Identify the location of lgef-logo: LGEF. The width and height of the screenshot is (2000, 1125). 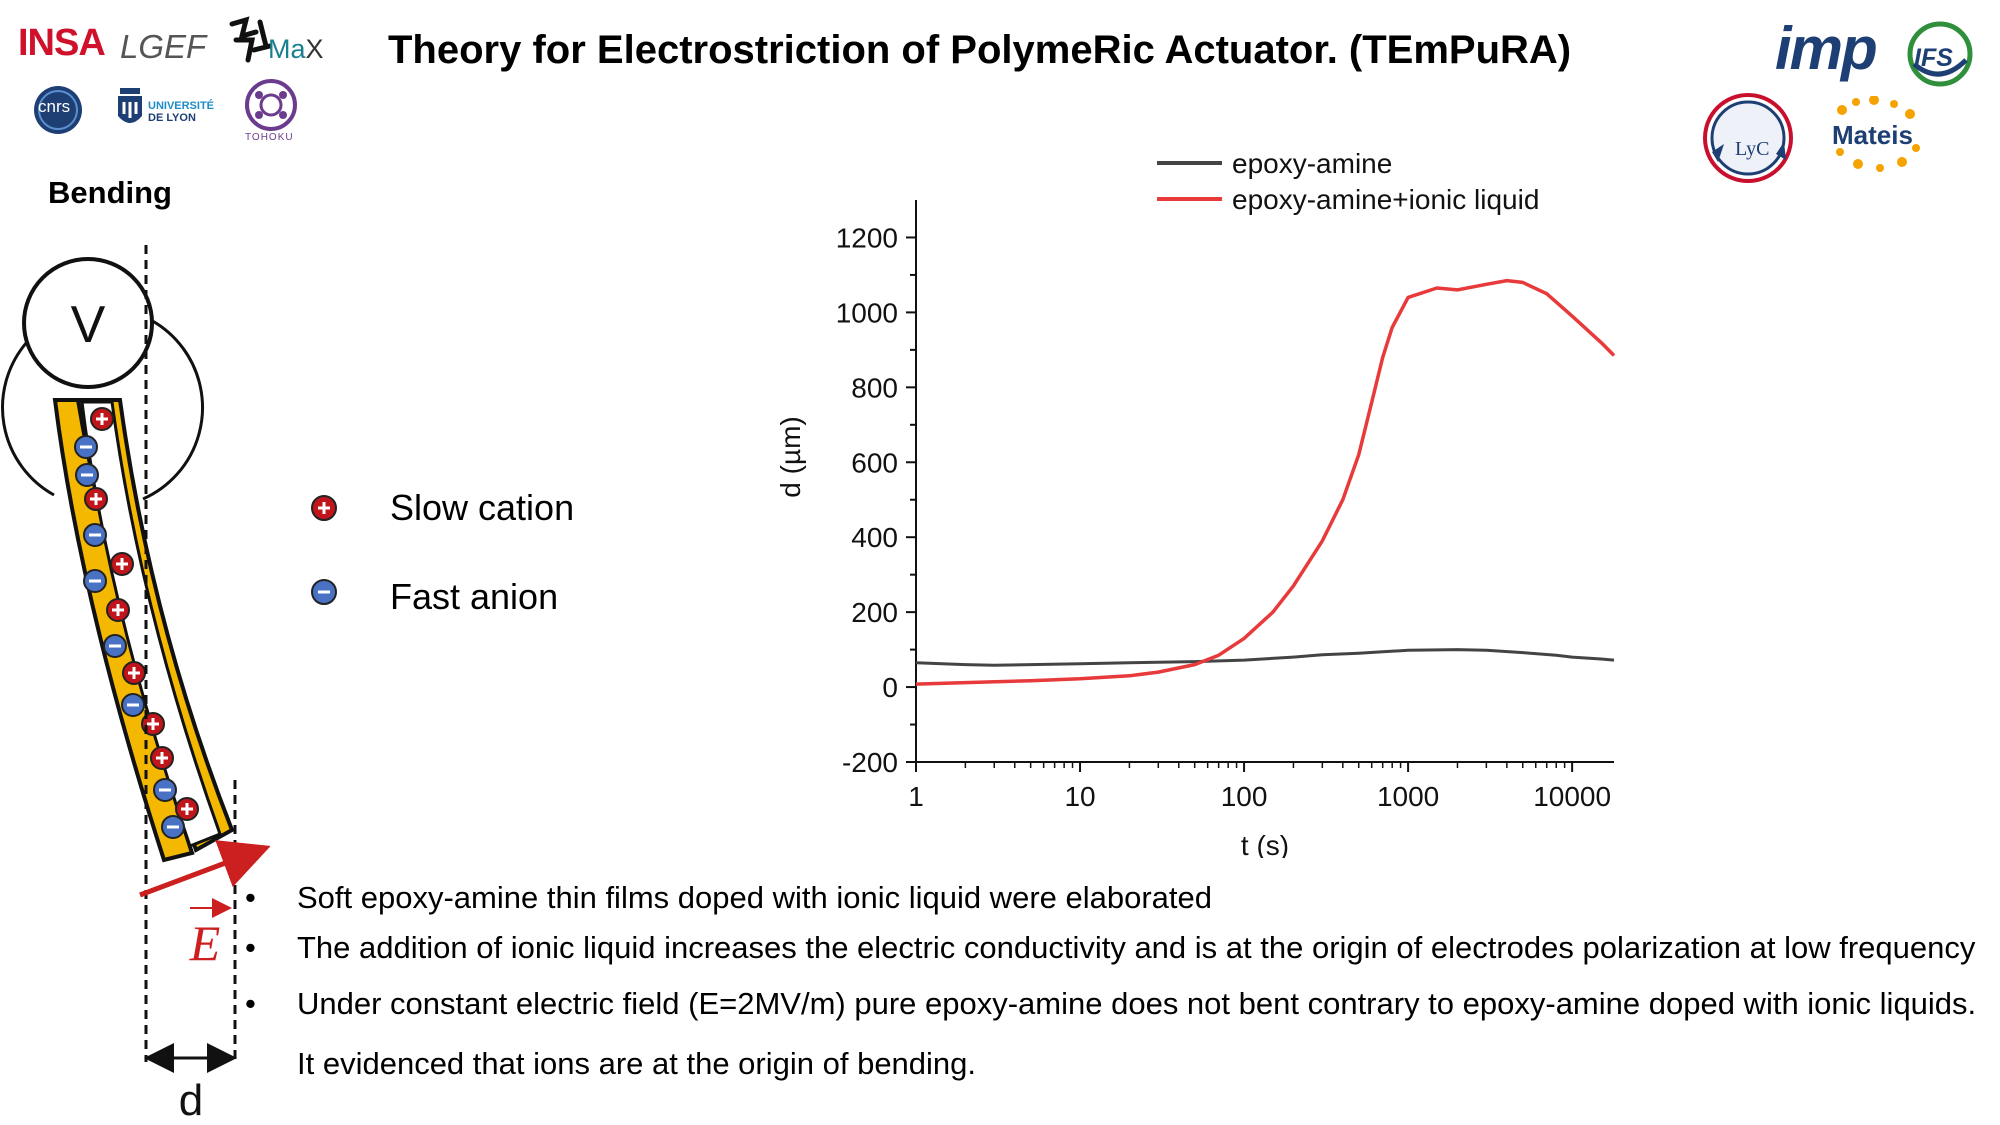
(163, 46).